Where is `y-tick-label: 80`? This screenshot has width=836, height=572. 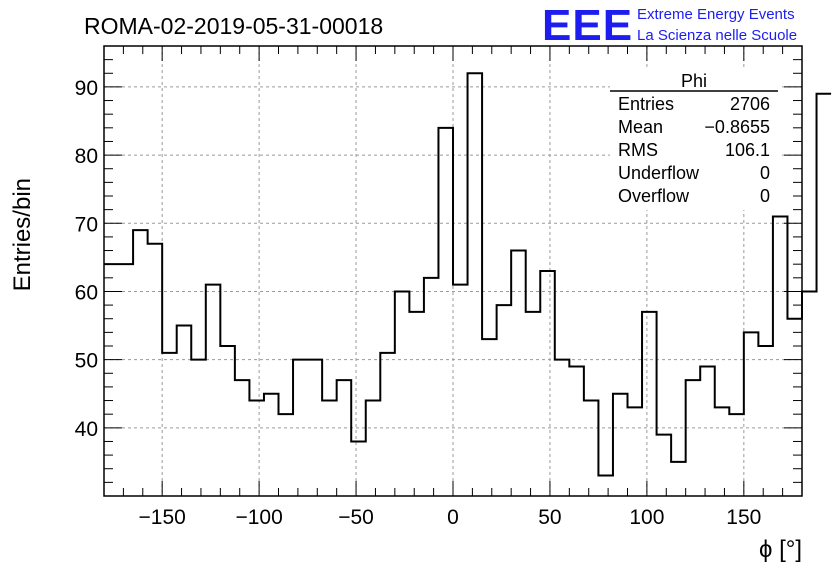
y-tick-label: 80 is located at coordinates (86, 156).